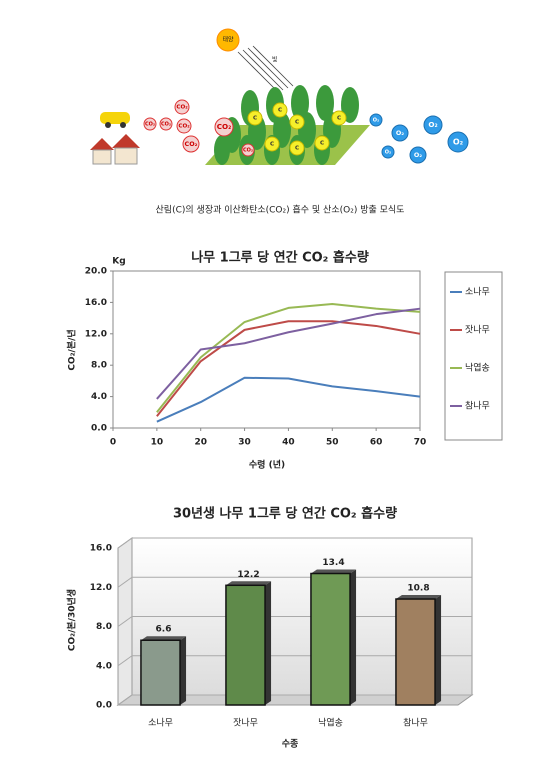  Describe the element at coordinates (285, 514) in the screenshot. I see `chart-title: 30년생 나무 1그루 당 연간 CO₂ 흡수량` at that location.